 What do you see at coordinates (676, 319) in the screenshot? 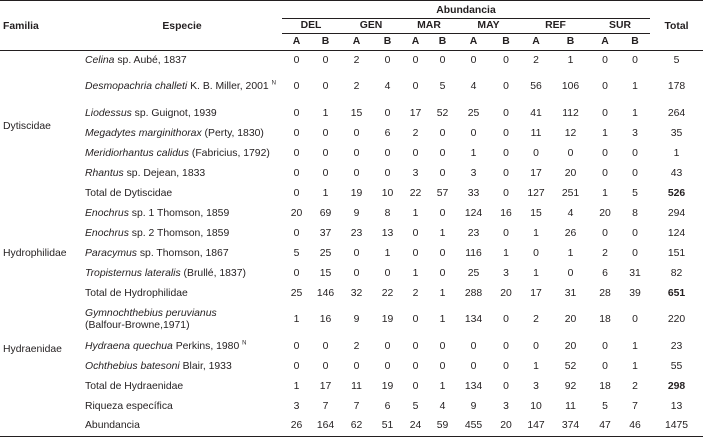
I see `total-cell: 220` at bounding box center [676, 319].